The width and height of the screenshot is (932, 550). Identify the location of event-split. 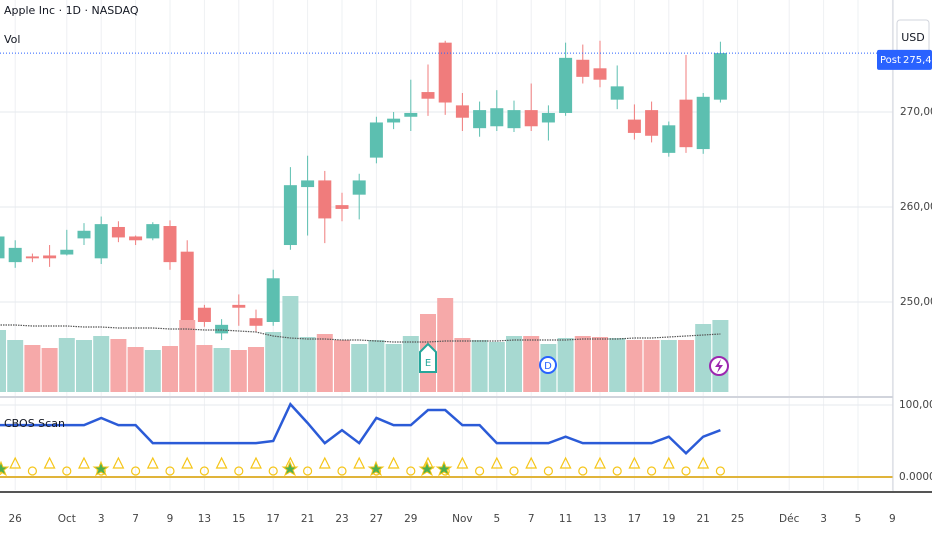
(719, 366).